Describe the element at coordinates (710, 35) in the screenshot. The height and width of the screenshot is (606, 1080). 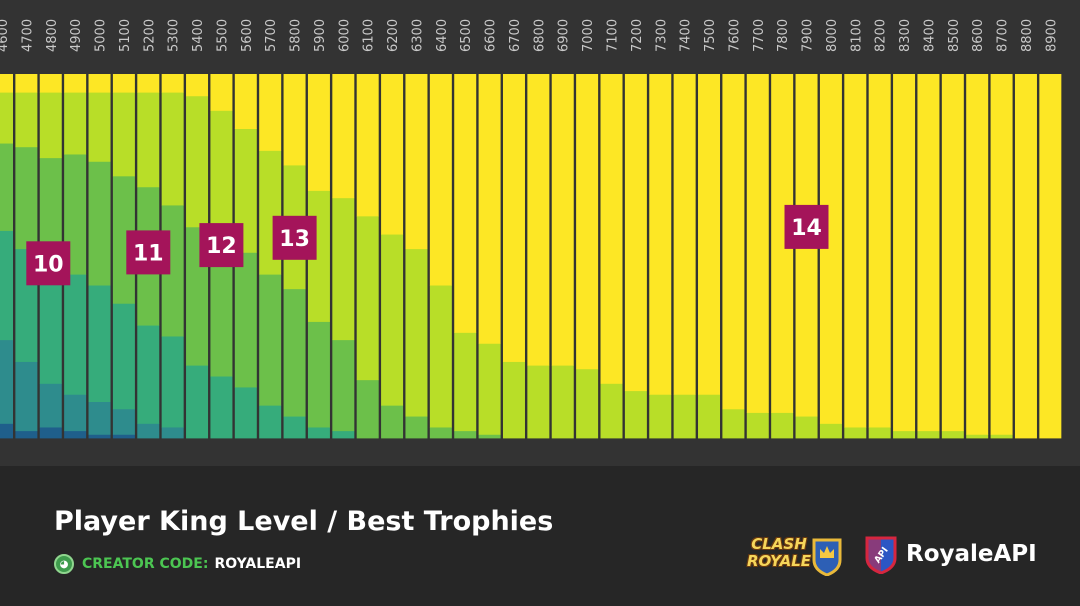
I see `x-tick-label: 7500` at that location.